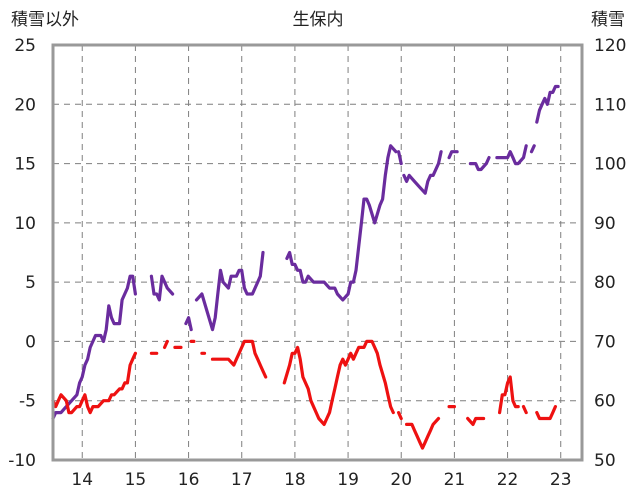 The width and height of the screenshot is (636, 501). What do you see at coordinates (242, 480) in the screenshot?
I see `x-tick-label: 17` at bounding box center [242, 480].